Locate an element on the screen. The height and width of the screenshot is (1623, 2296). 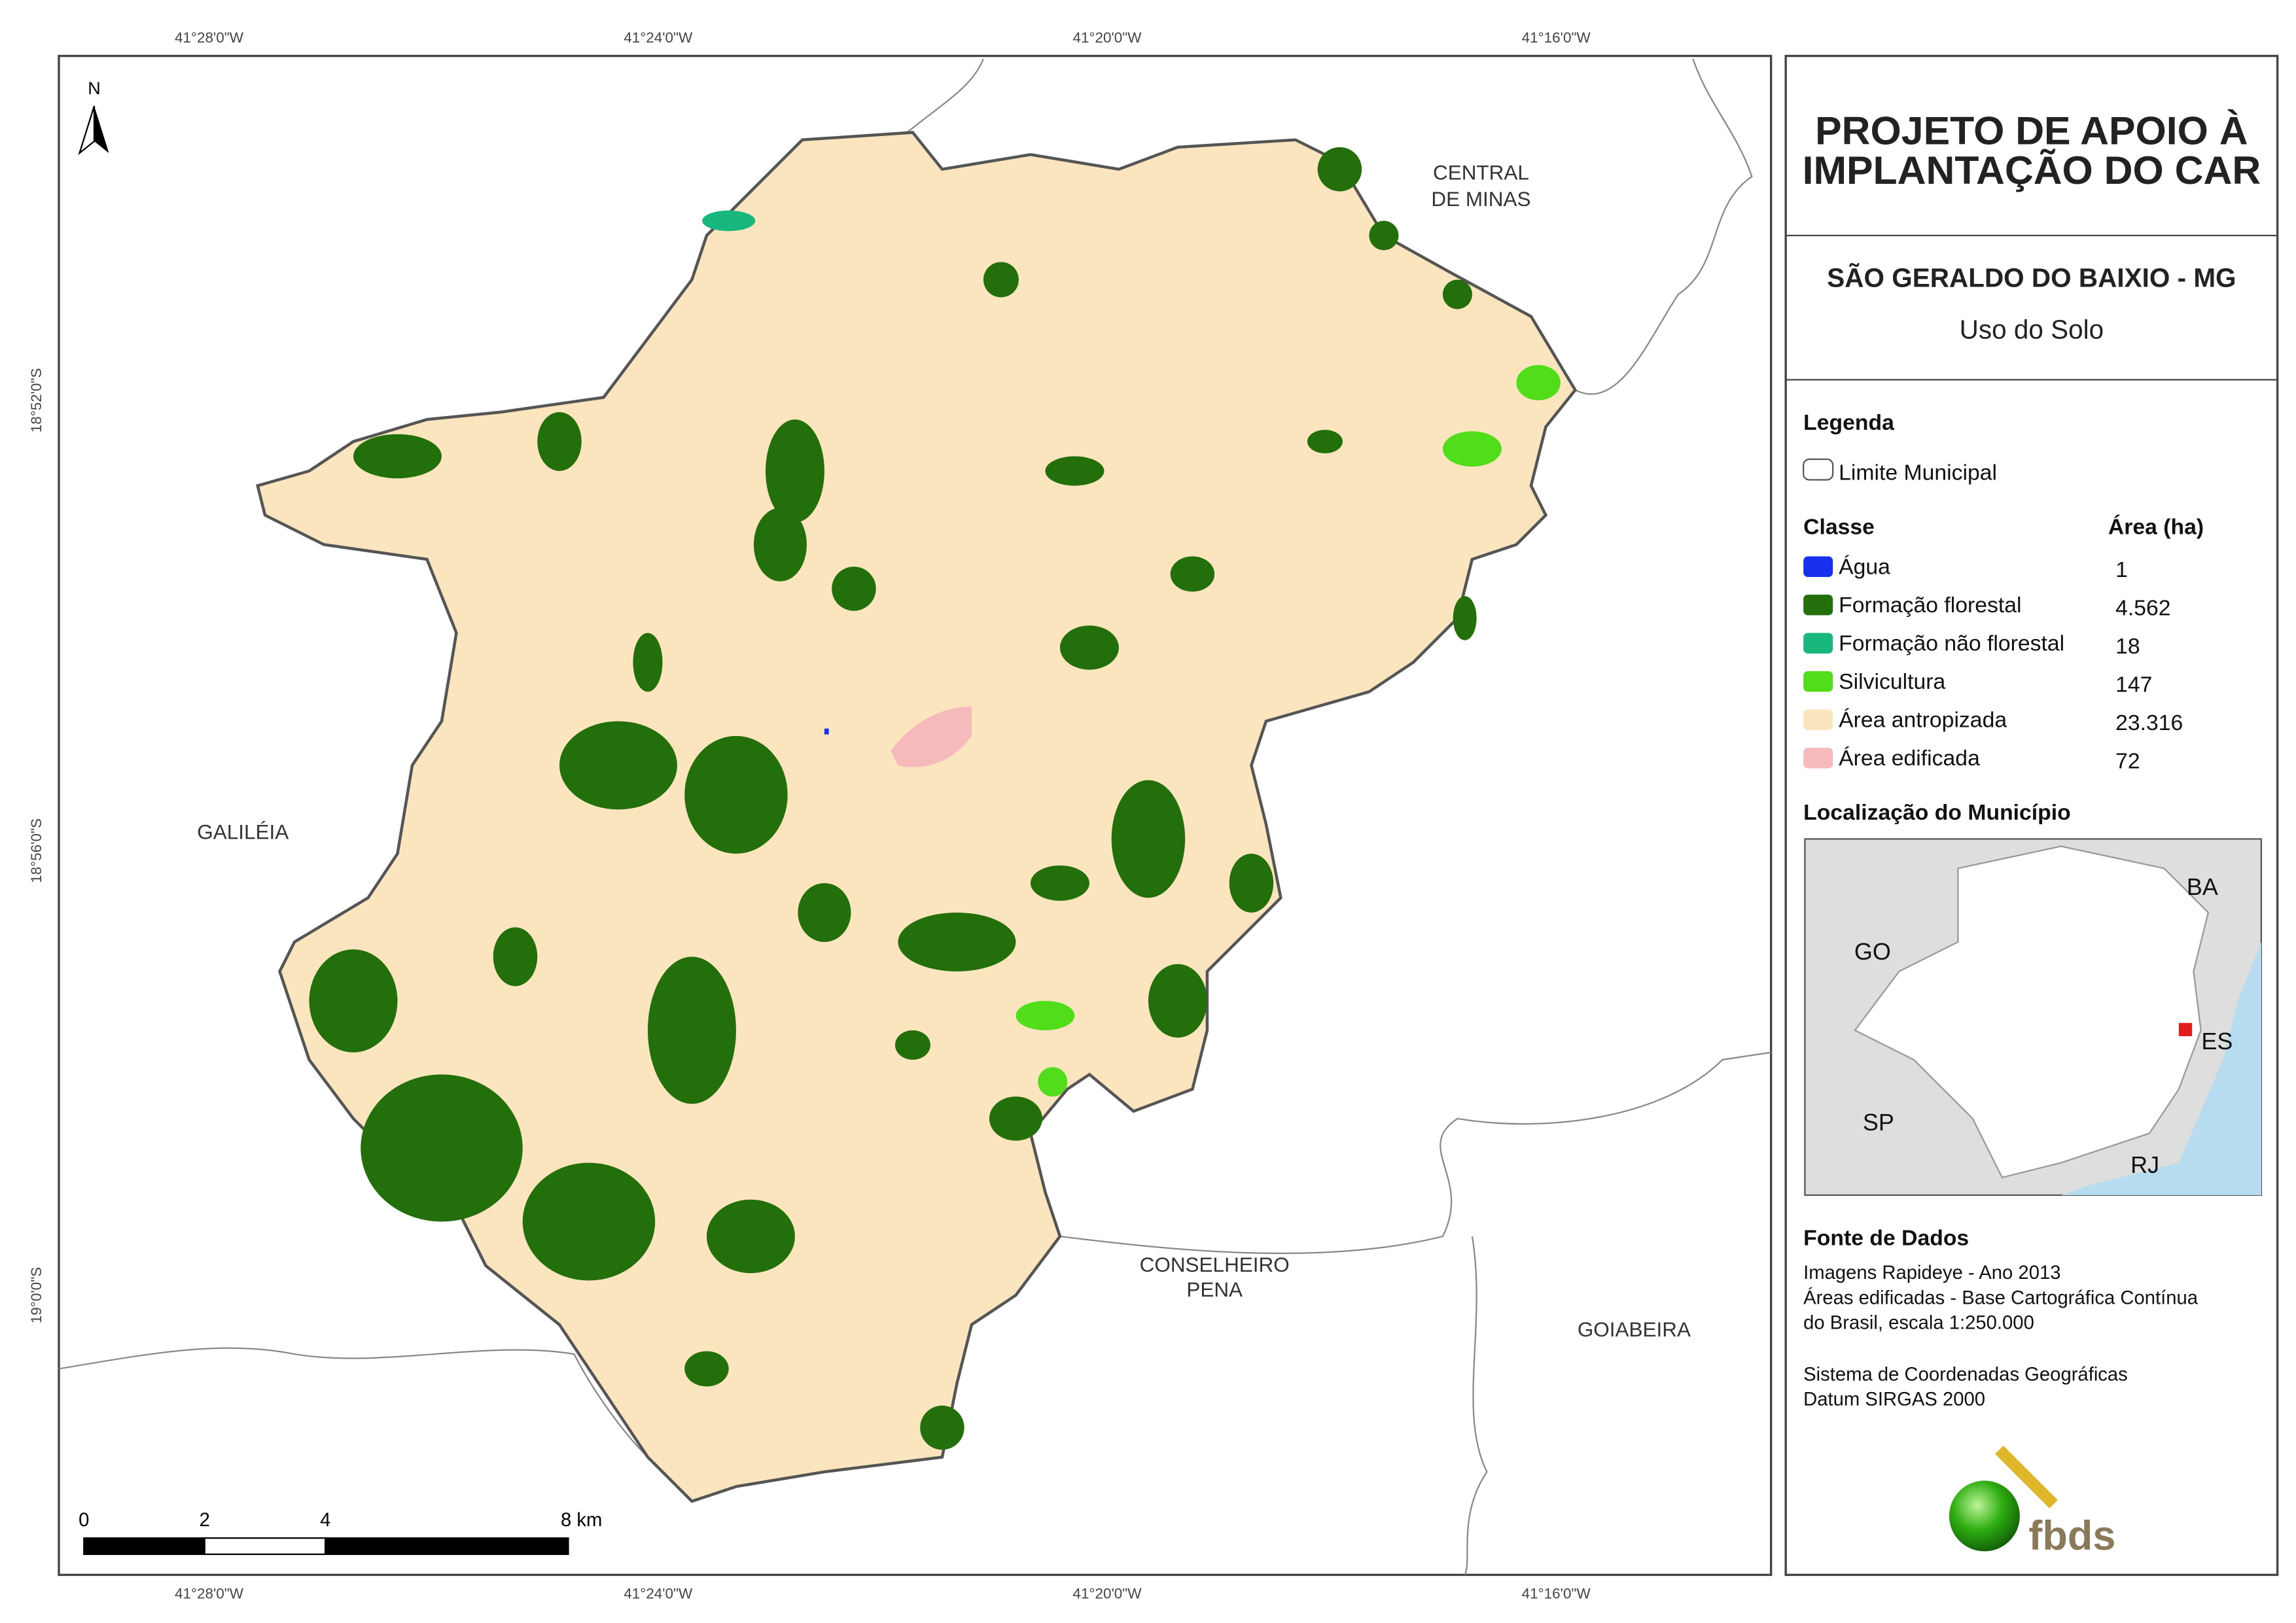
coord-bottom: 41°24'0"W is located at coordinates (658, 1593).